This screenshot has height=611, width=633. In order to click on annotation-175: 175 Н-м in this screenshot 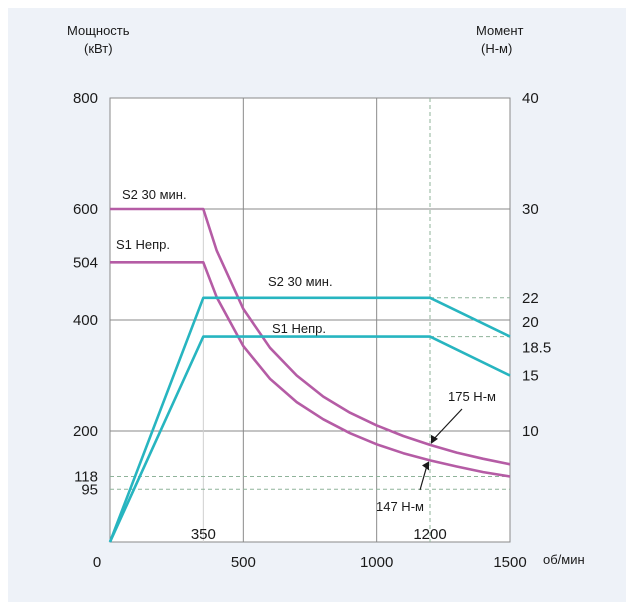, I will do `click(472, 396)`.